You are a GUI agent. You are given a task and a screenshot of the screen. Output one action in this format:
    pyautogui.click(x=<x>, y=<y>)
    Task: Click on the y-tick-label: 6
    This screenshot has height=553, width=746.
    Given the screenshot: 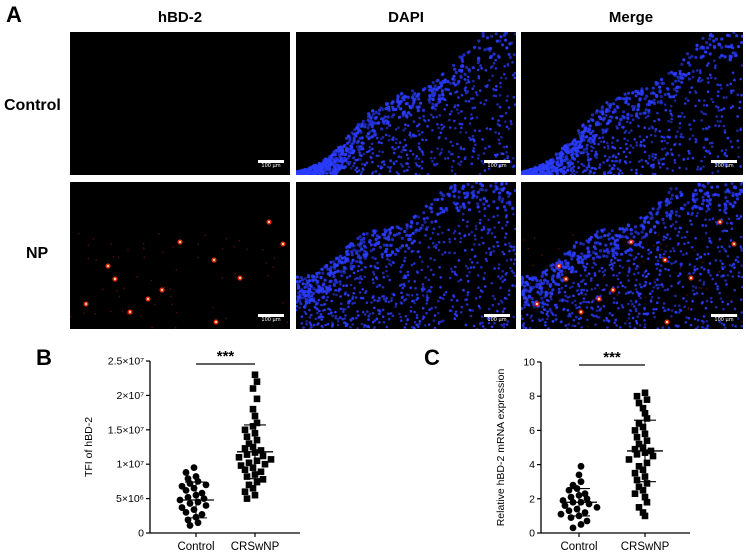 What is the action you would take?
    pyautogui.click(x=532, y=431)
    